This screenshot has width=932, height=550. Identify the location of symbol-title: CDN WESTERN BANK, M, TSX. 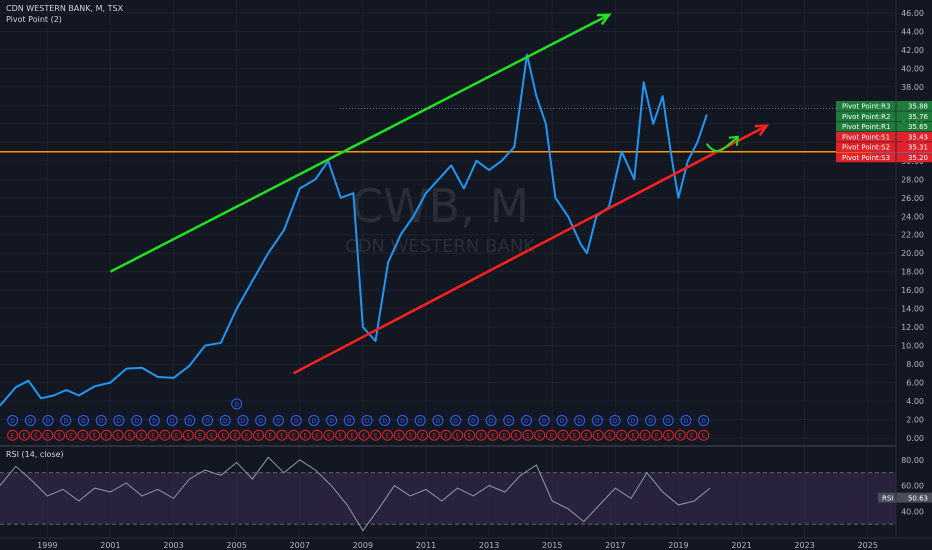
(65, 8).